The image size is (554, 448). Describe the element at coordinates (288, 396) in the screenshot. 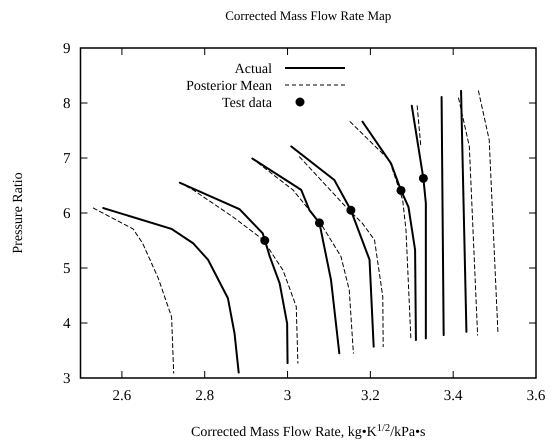

I see `x-tick-label: 3` at that location.